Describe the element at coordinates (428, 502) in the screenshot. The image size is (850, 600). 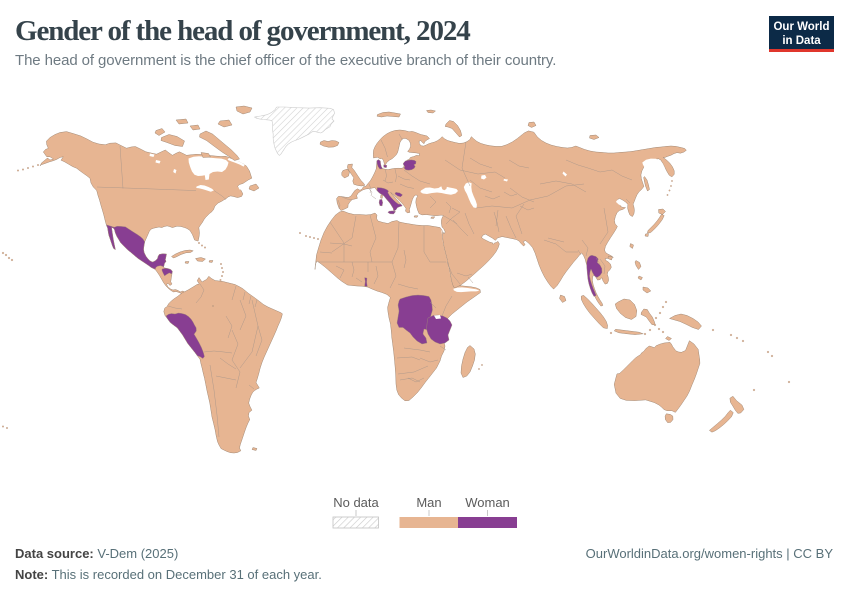
I see `svg-text: Man` at that location.